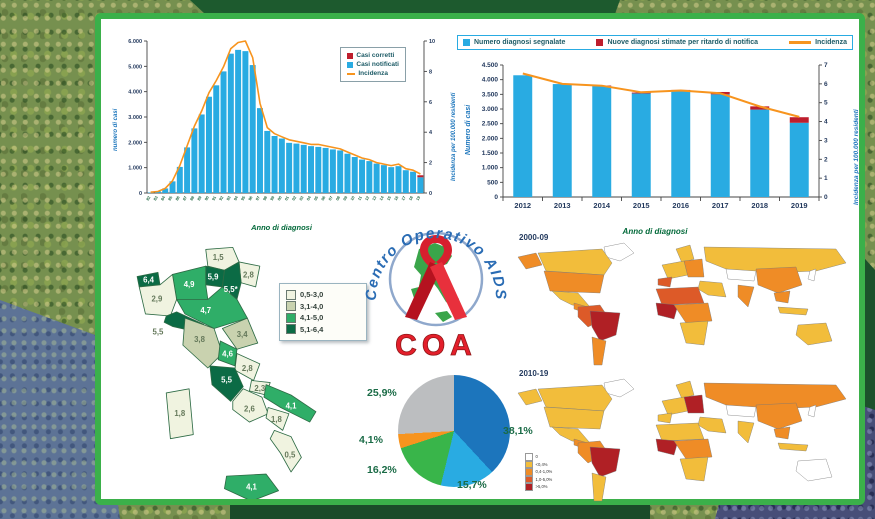  I want to click on region-label: 1,8, so click(179, 413).